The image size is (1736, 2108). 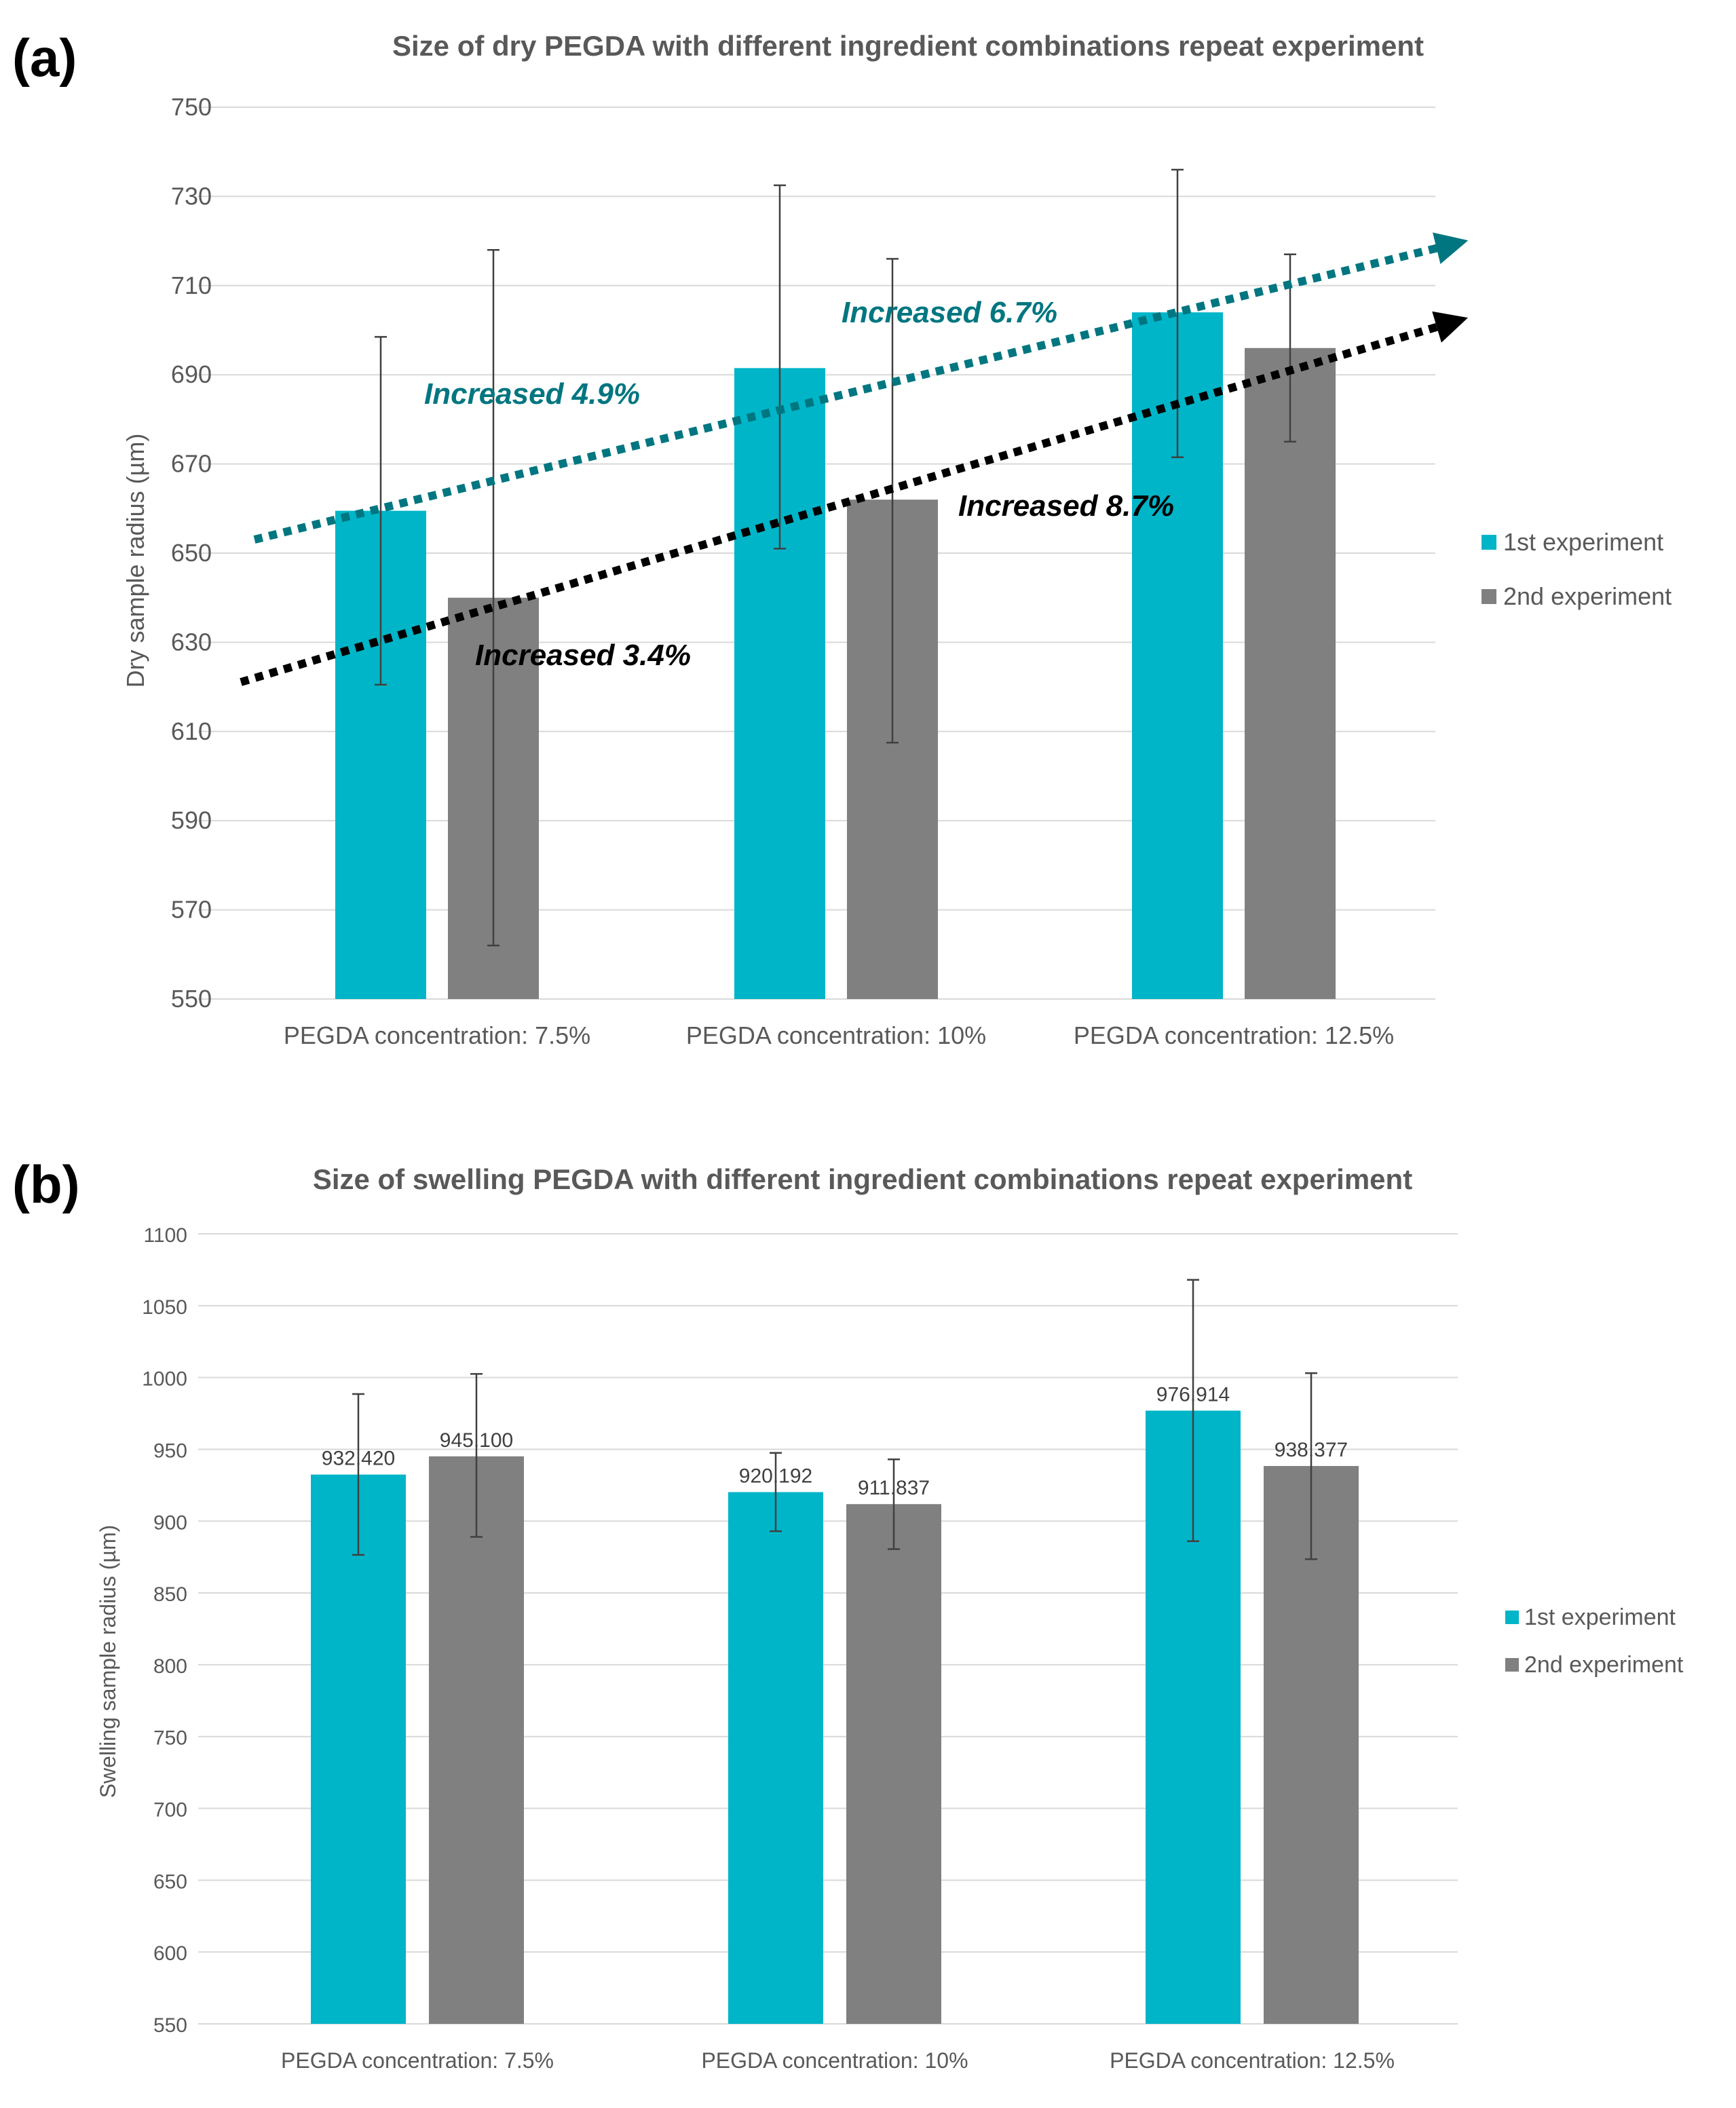 What do you see at coordinates (192, 196) in the screenshot?
I see `y-tick-label-730: 730` at bounding box center [192, 196].